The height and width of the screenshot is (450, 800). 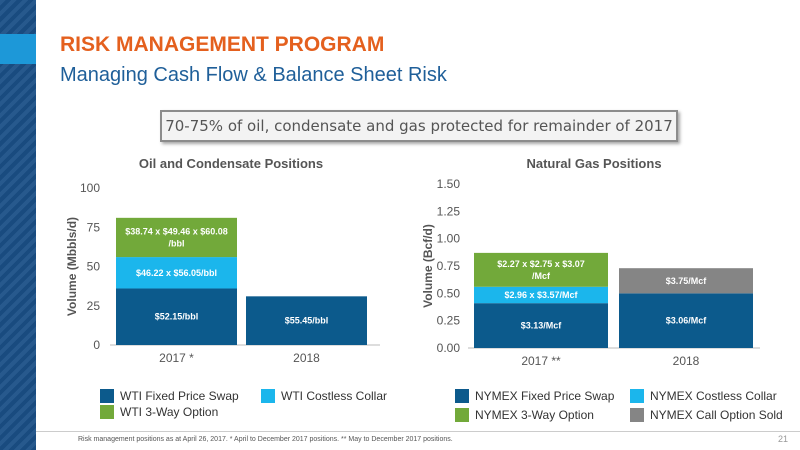 What do you see at coordinates (18, 225) in the screenshot?
I see `side-stripe` at bounding box center [18, 225].